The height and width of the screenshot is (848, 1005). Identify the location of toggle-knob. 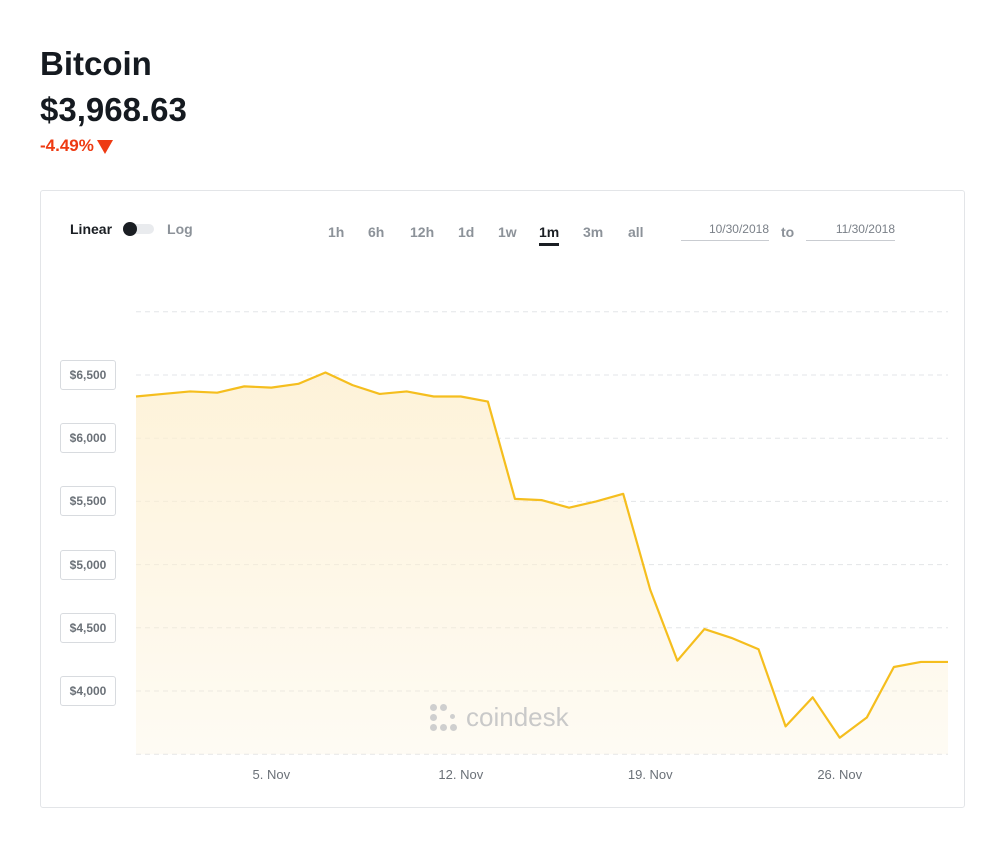
(130, 229).